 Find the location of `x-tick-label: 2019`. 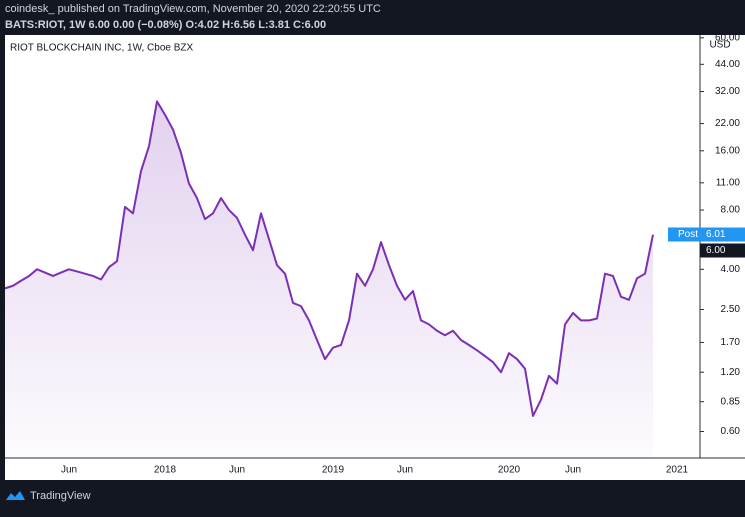

x-tick-label: 2019 is located at coordinates (333, 470).